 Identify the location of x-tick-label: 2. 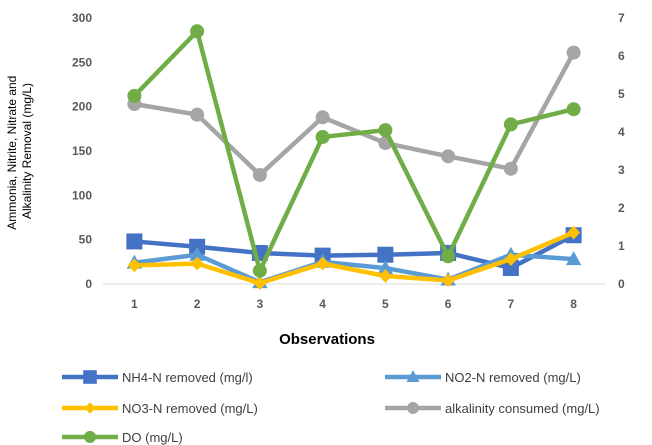
(197, 304).